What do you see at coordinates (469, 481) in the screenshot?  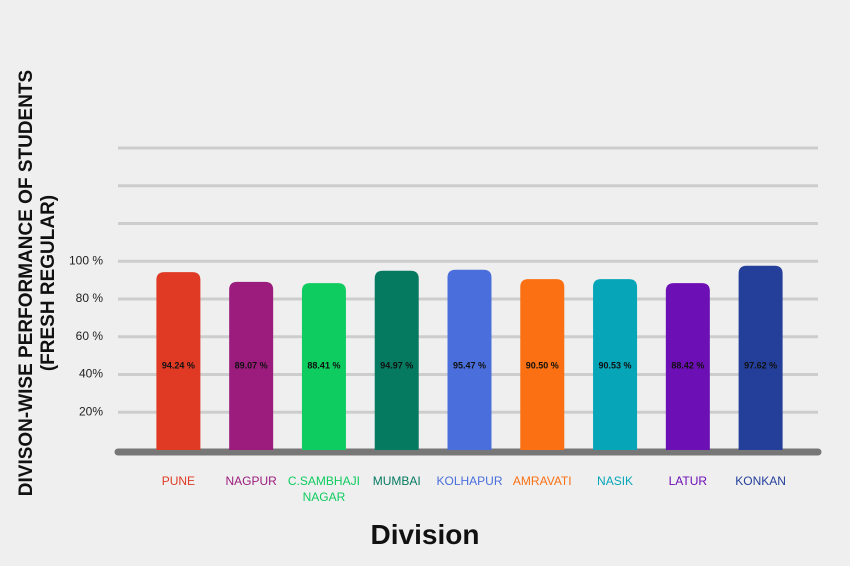 I see `x-tick-label: KOLHAPUR` at bounding box center [469, 481].